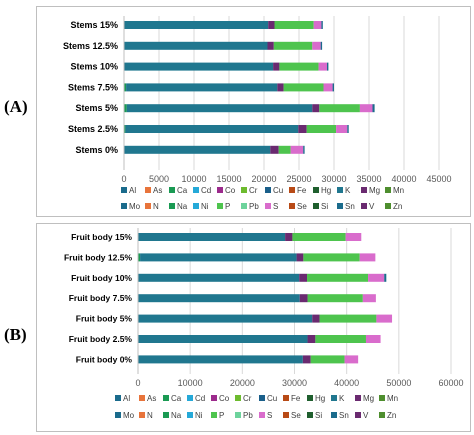  What do you see at coordinates (333, 179) in the screenshot?
I see `x-tick-label: 30000` at bounding box center [333, 179].